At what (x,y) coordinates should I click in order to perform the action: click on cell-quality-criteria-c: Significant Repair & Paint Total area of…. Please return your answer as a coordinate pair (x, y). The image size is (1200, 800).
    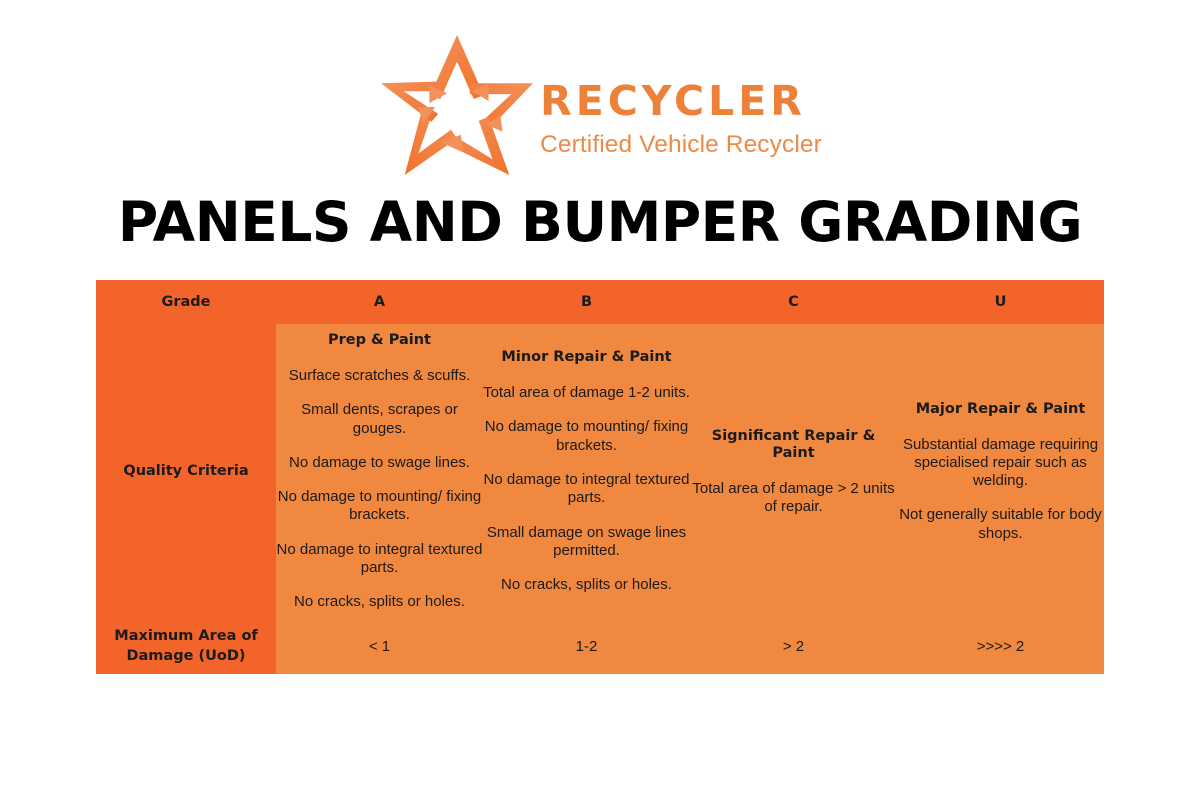
    Looking at the image, I should click on (793, 472).